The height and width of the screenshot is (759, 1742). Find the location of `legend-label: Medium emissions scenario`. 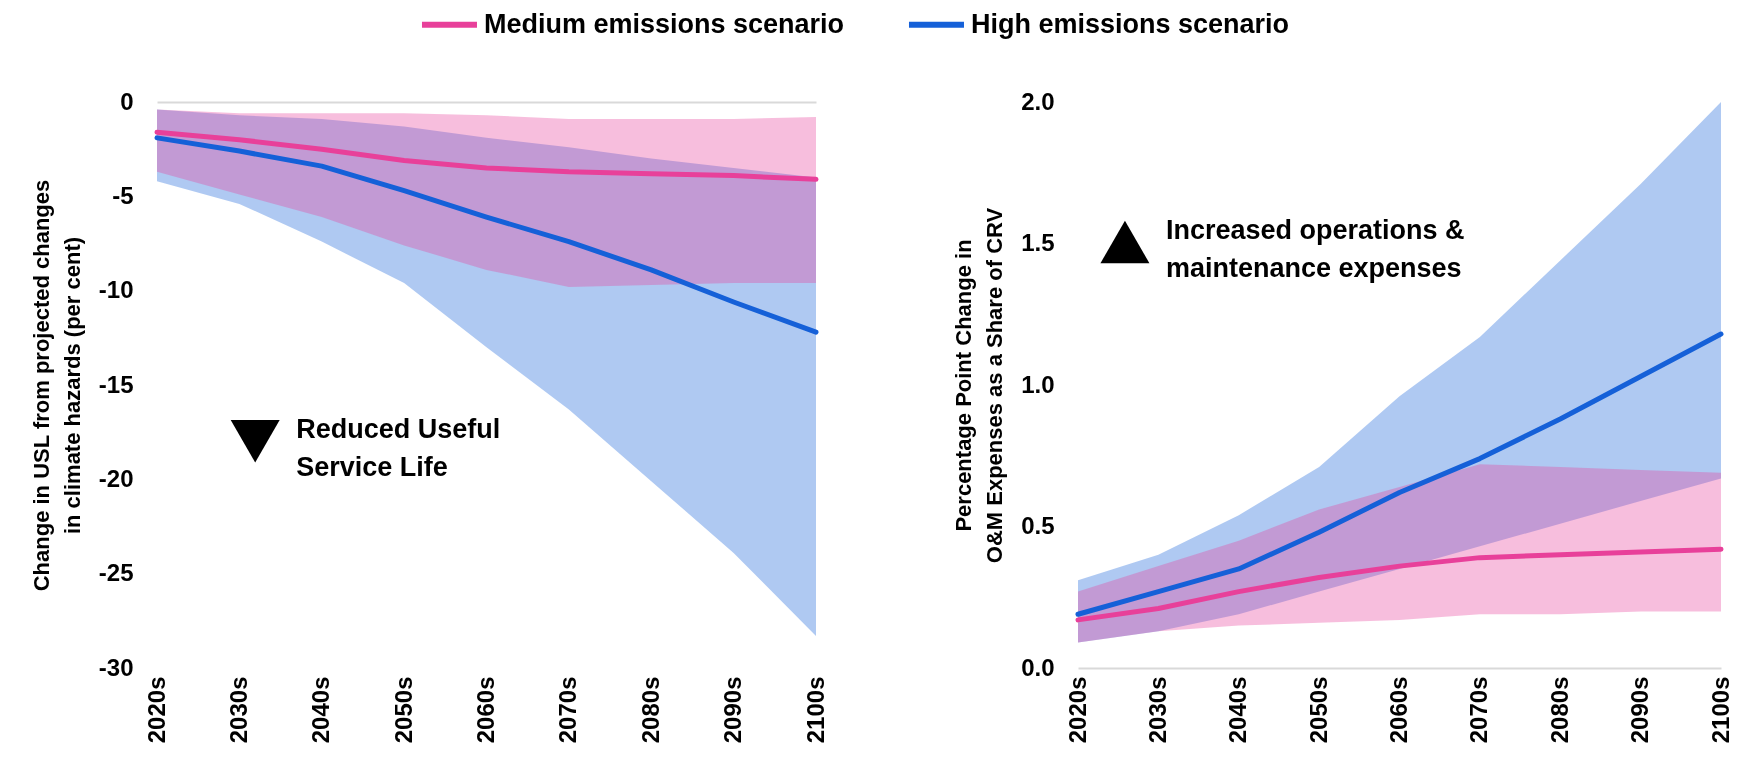

legend-label: Medium emissions scenario is located at coordinates (664, 23).